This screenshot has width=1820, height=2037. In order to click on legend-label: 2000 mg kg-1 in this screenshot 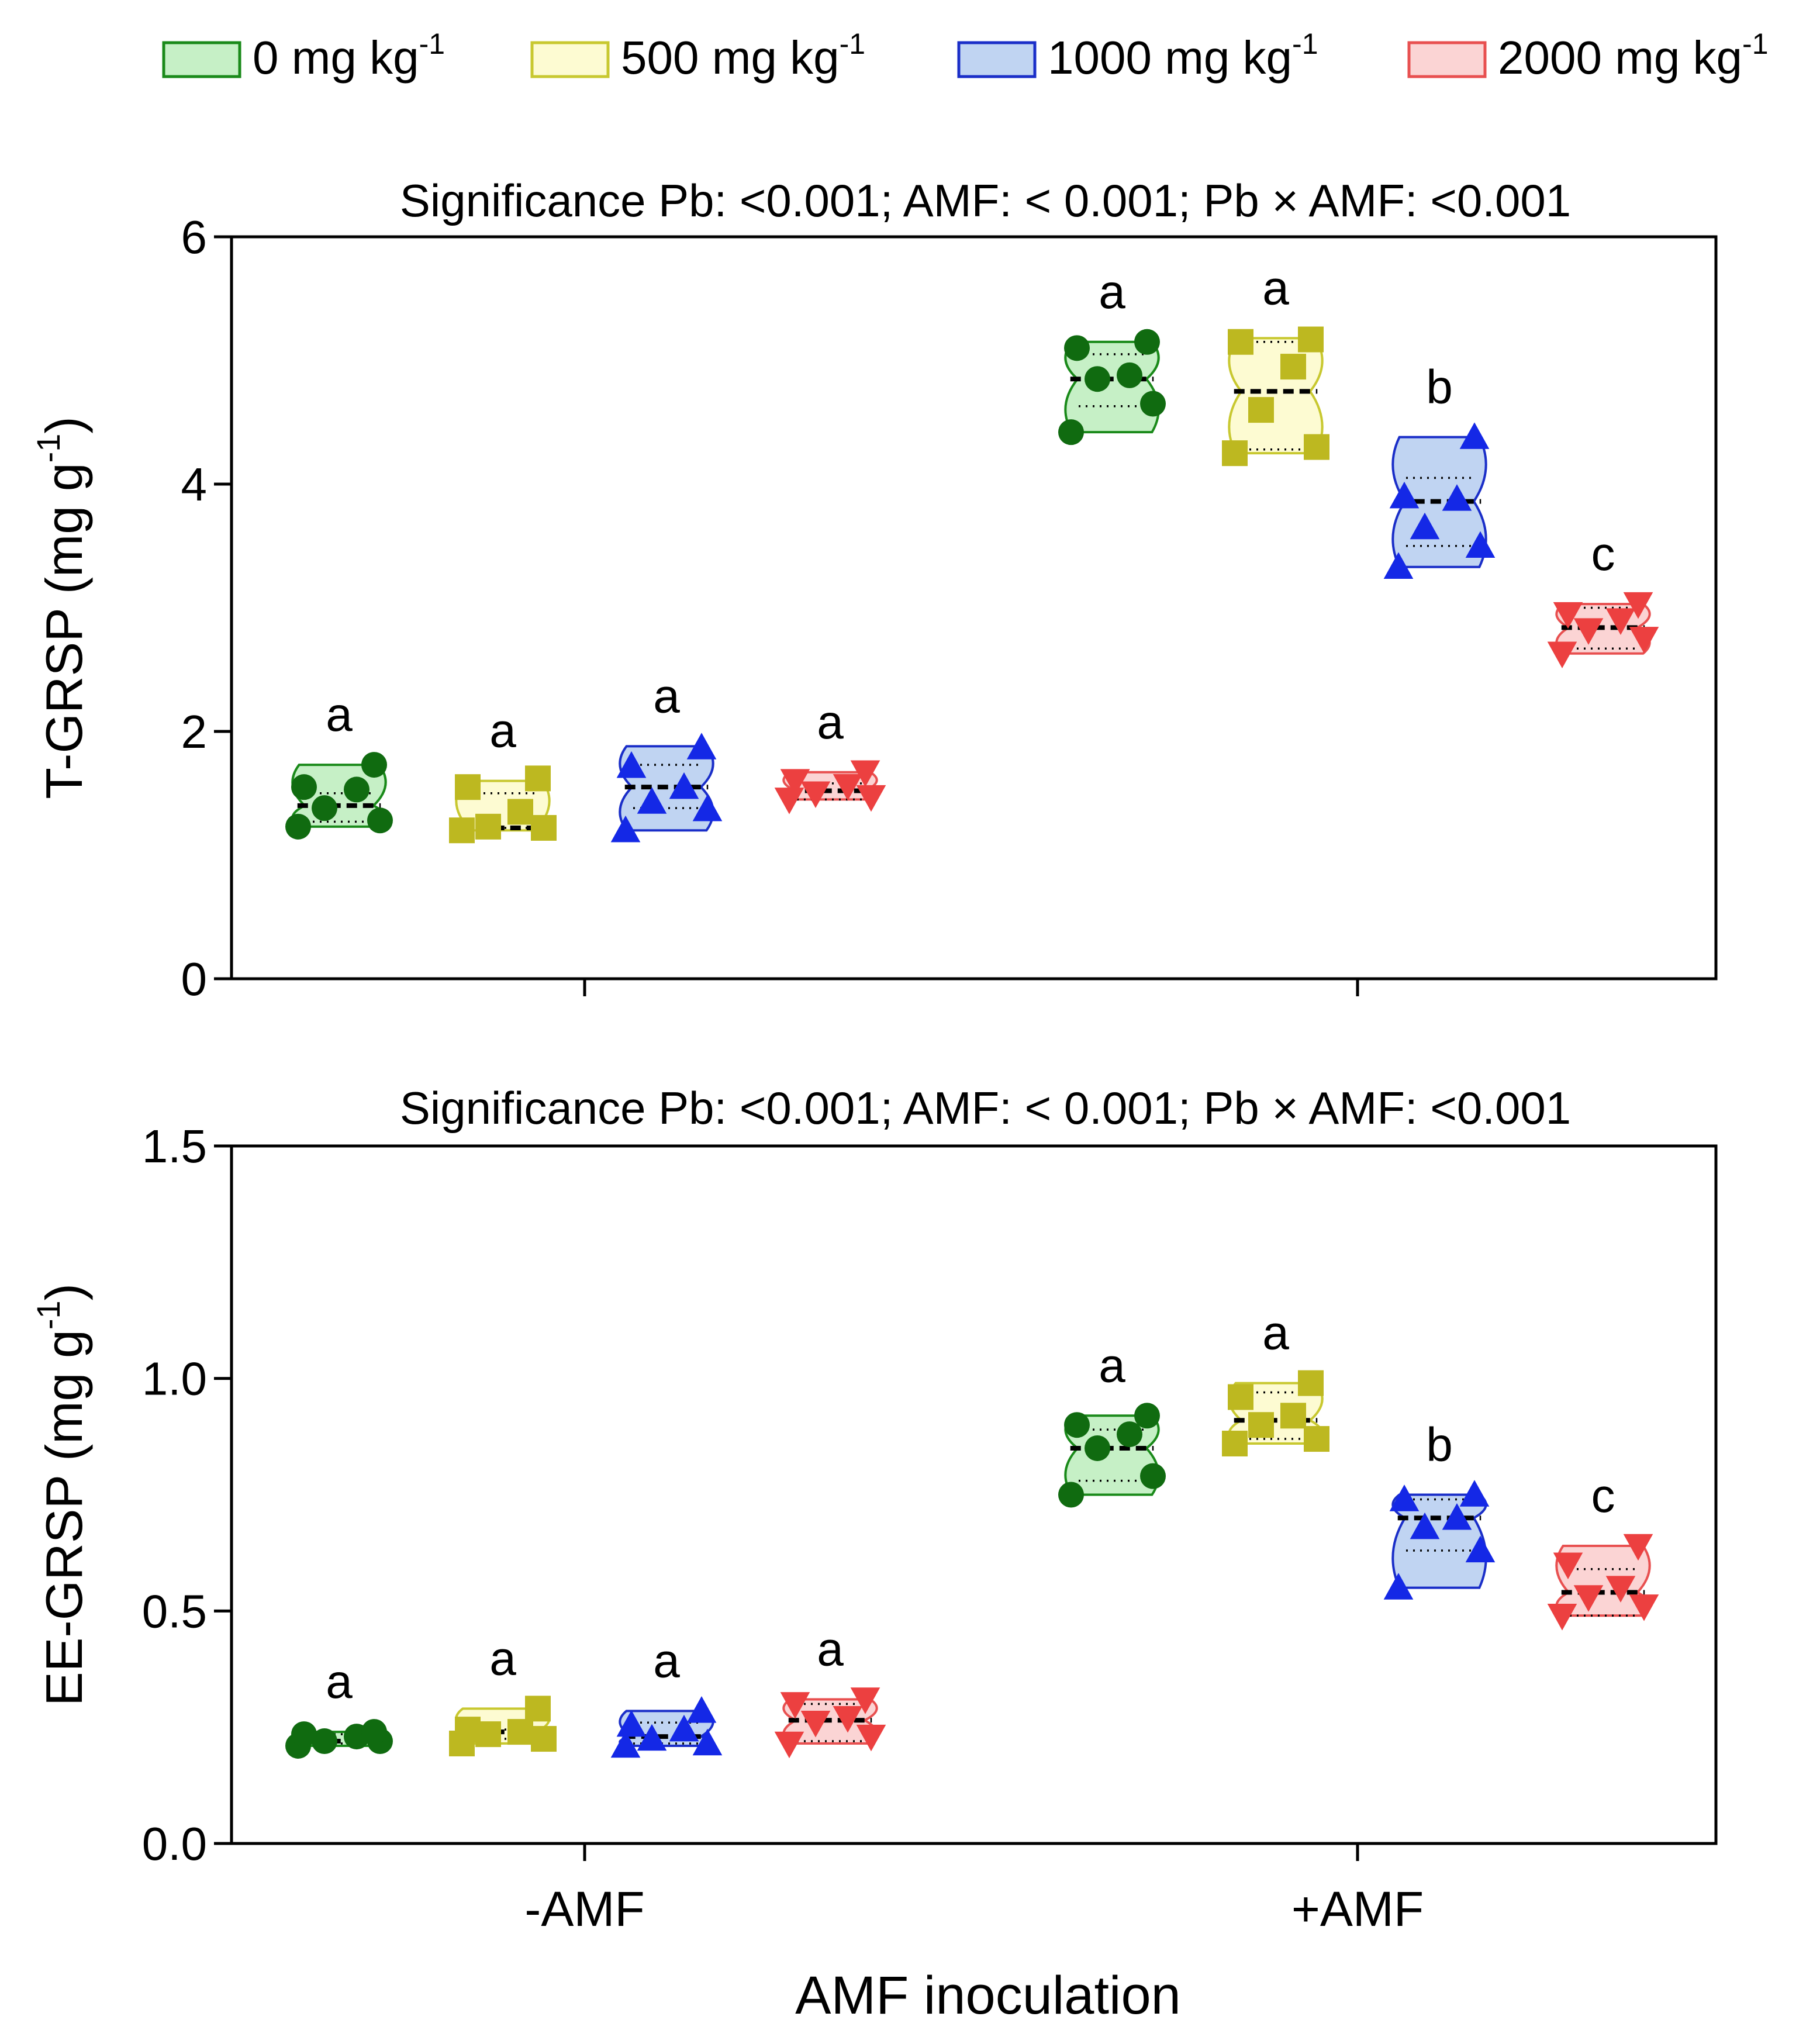, I will do `click(1633, 55)`.